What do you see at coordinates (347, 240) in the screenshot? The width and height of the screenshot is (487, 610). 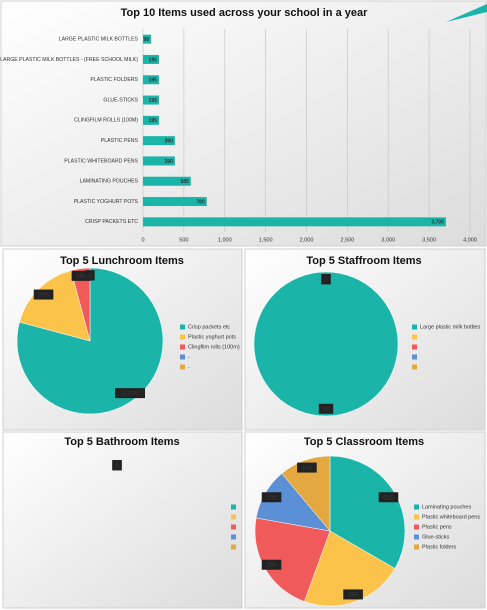 I see `x-tick-label: 2,500` at bounding box center [347, 240].